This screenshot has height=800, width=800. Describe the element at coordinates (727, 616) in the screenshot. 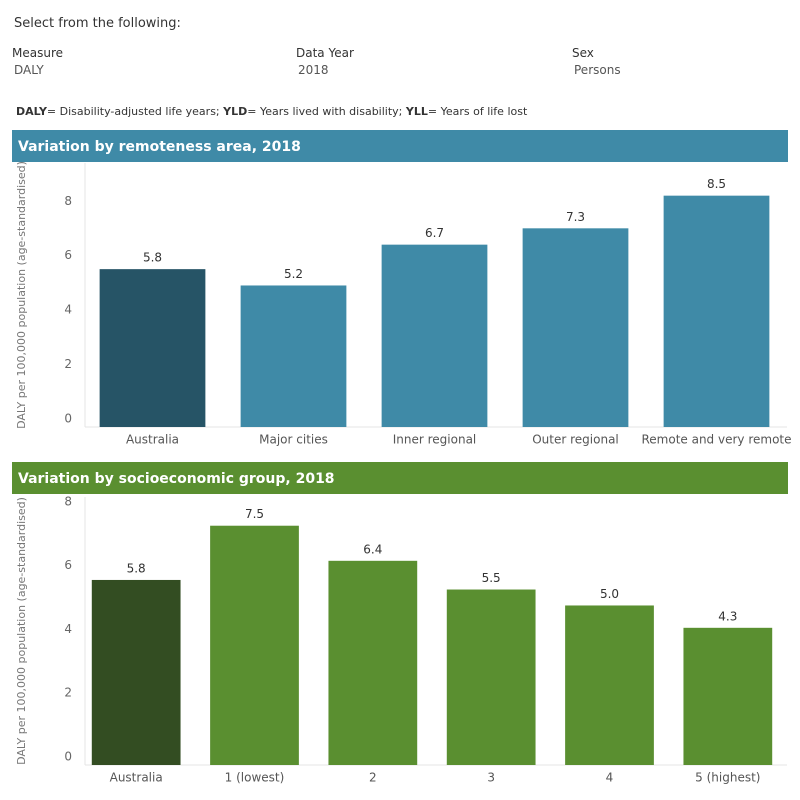

I see `data-label: 4.3` at that location.